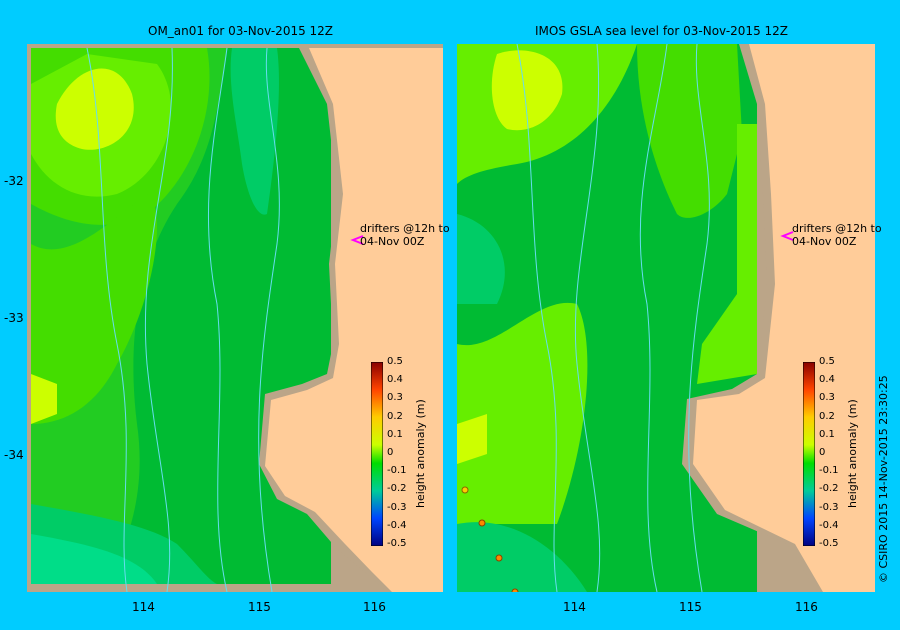 Image resolution: width=900 pixels, height=630 pixels. I want to click on lat-tick-label: -32, so click(14, 181).